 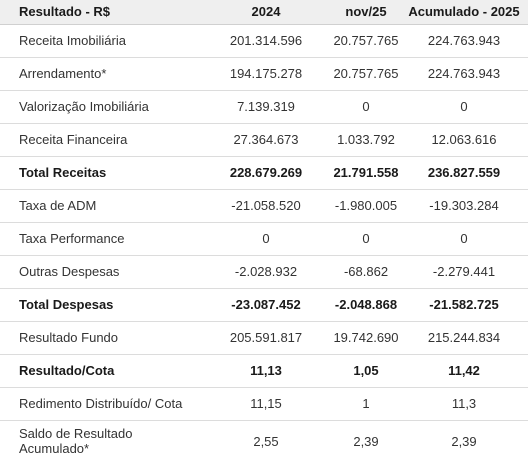 What do you see at coordinates (76, 441) in the screenshot?
I see `row-label: Saldo de Resultado Acumulado*` at bounding box center [76, 441].